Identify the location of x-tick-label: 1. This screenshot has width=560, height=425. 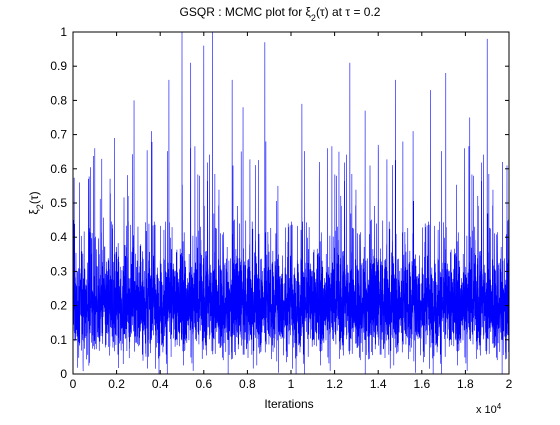
(291, 384).